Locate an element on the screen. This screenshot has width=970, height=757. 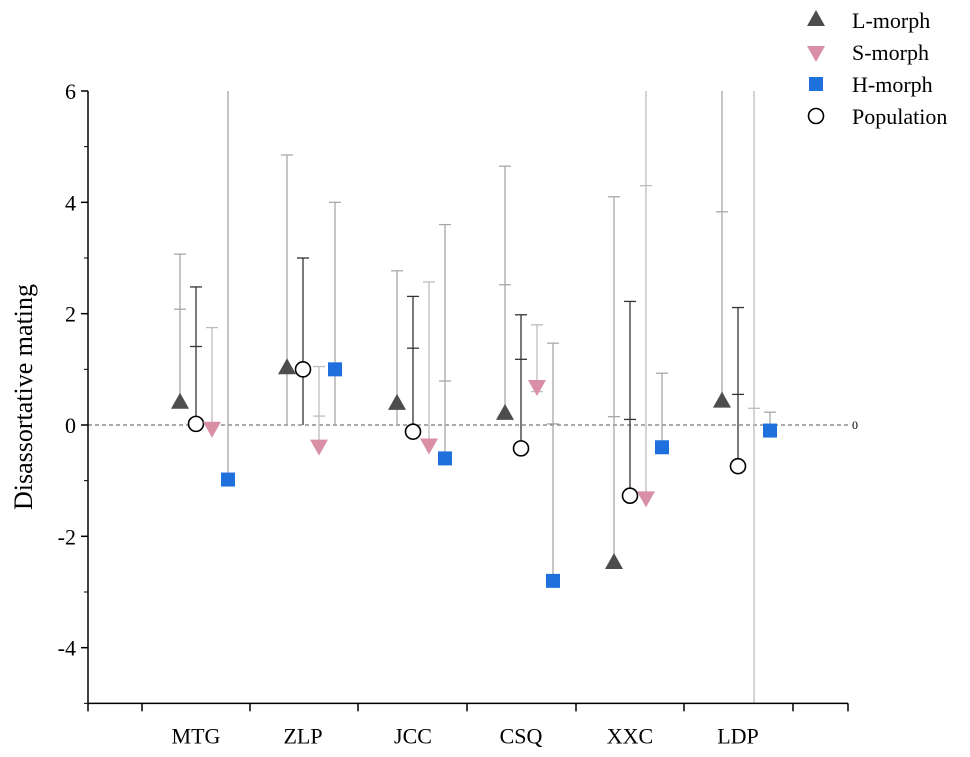
x-tick-label: XXC is located at coordinates (630, 735).